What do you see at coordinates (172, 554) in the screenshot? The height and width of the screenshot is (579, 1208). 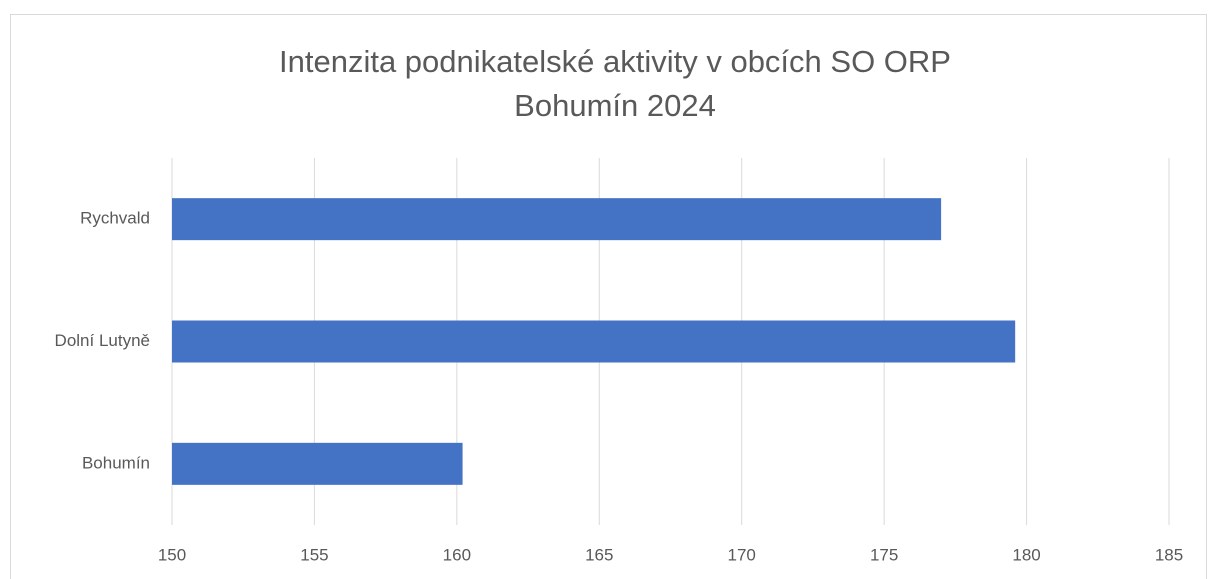 I see `x-tick-label: 150` at bounding box center [172, 554].